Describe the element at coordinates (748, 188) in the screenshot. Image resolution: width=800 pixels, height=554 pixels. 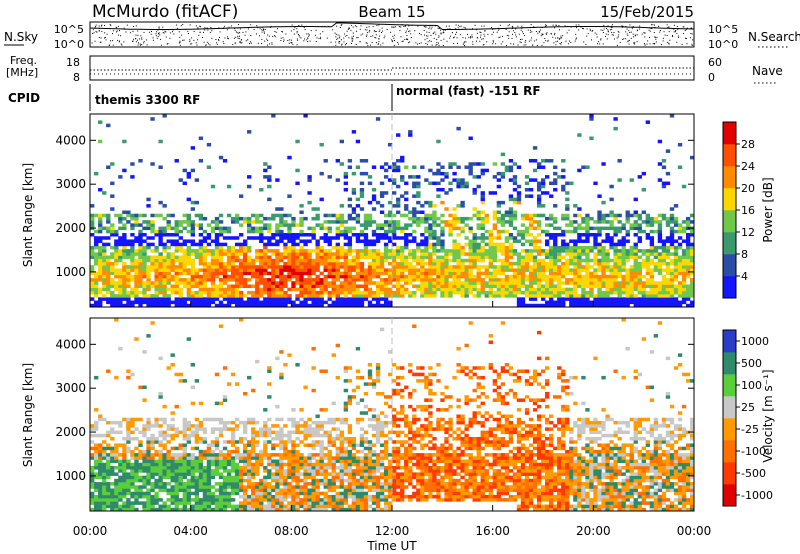
I see `colorbar-tick-label: 20` at that location.